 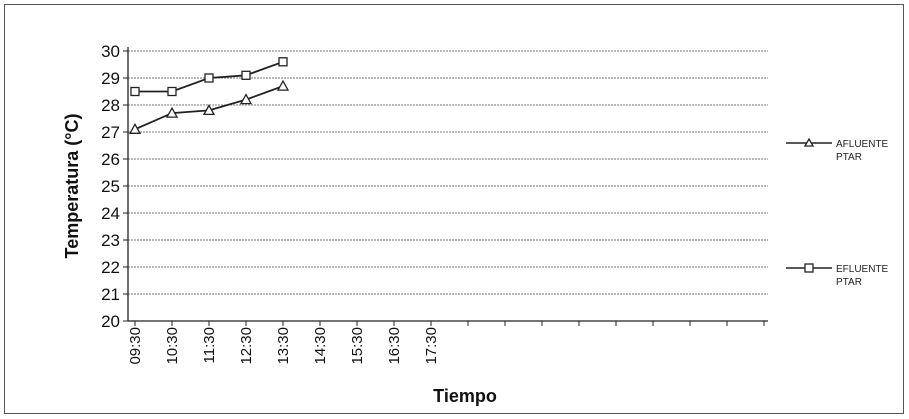 I want to click on y-tick-label: 30, so click(x=110, y=51).